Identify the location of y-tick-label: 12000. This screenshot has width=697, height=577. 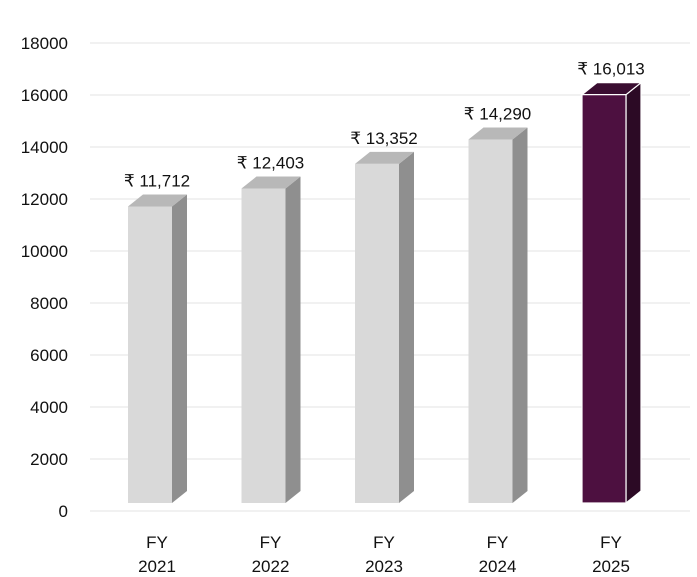
(44, 199).